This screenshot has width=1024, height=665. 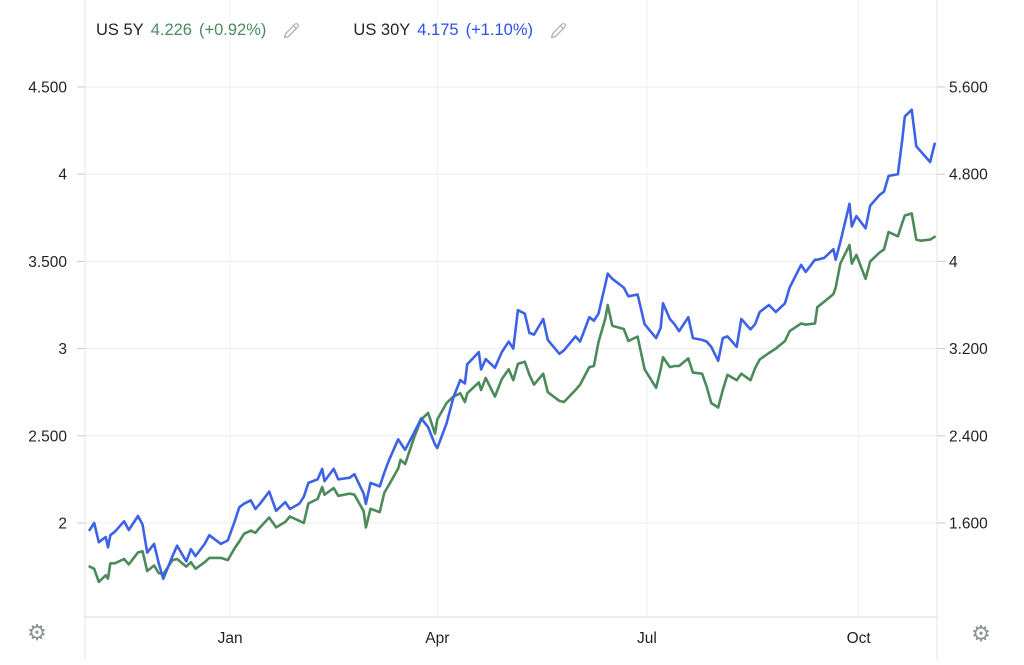 I want to click on series-change-us-30y: (+1.10%), so click(x=499, y=30).